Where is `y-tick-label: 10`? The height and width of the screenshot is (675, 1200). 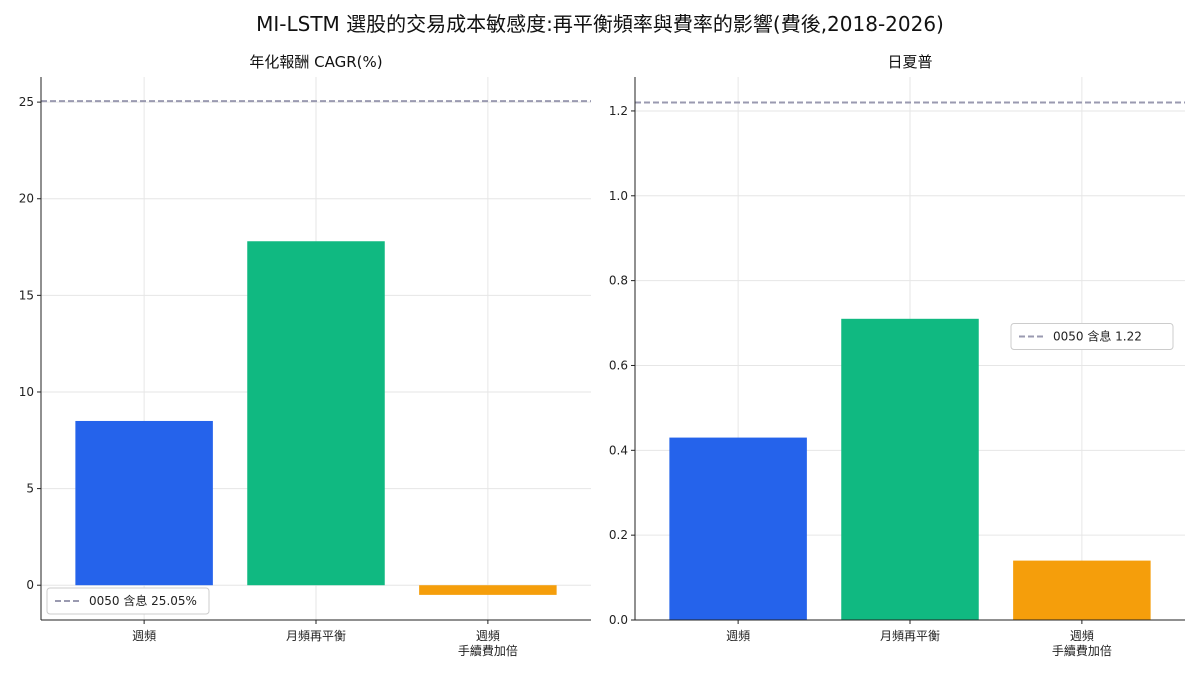
y-tick-label: 10 is located at coordinates (26, 392).